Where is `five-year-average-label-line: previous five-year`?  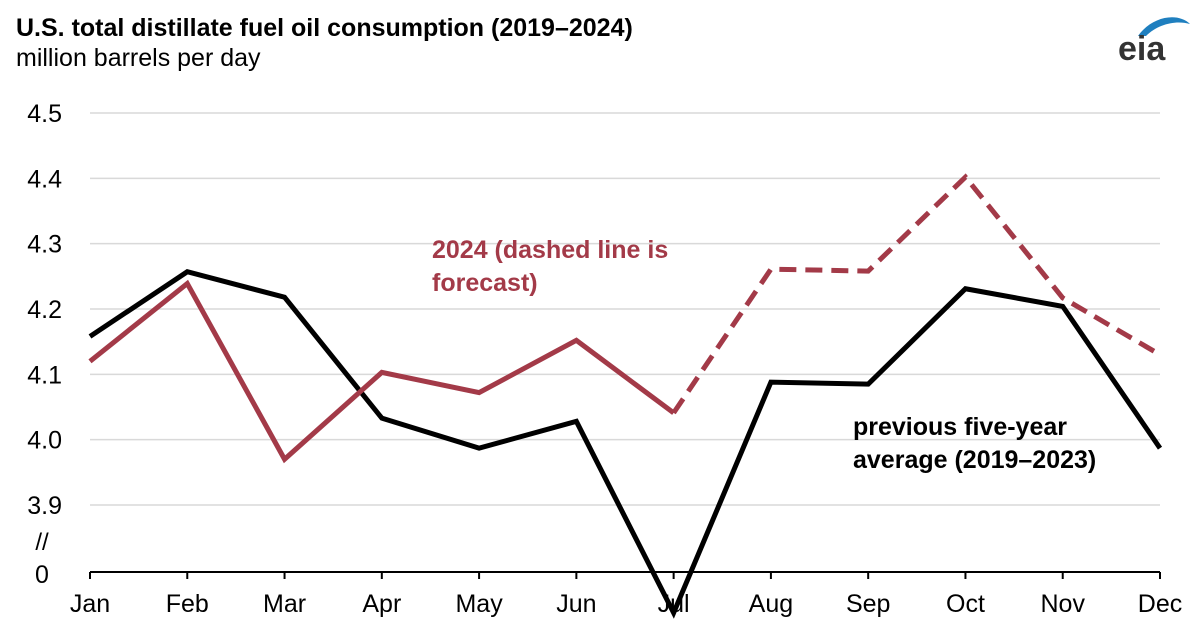 five-year-average-label-line: previous five-year is located at coordinates (960, 427).